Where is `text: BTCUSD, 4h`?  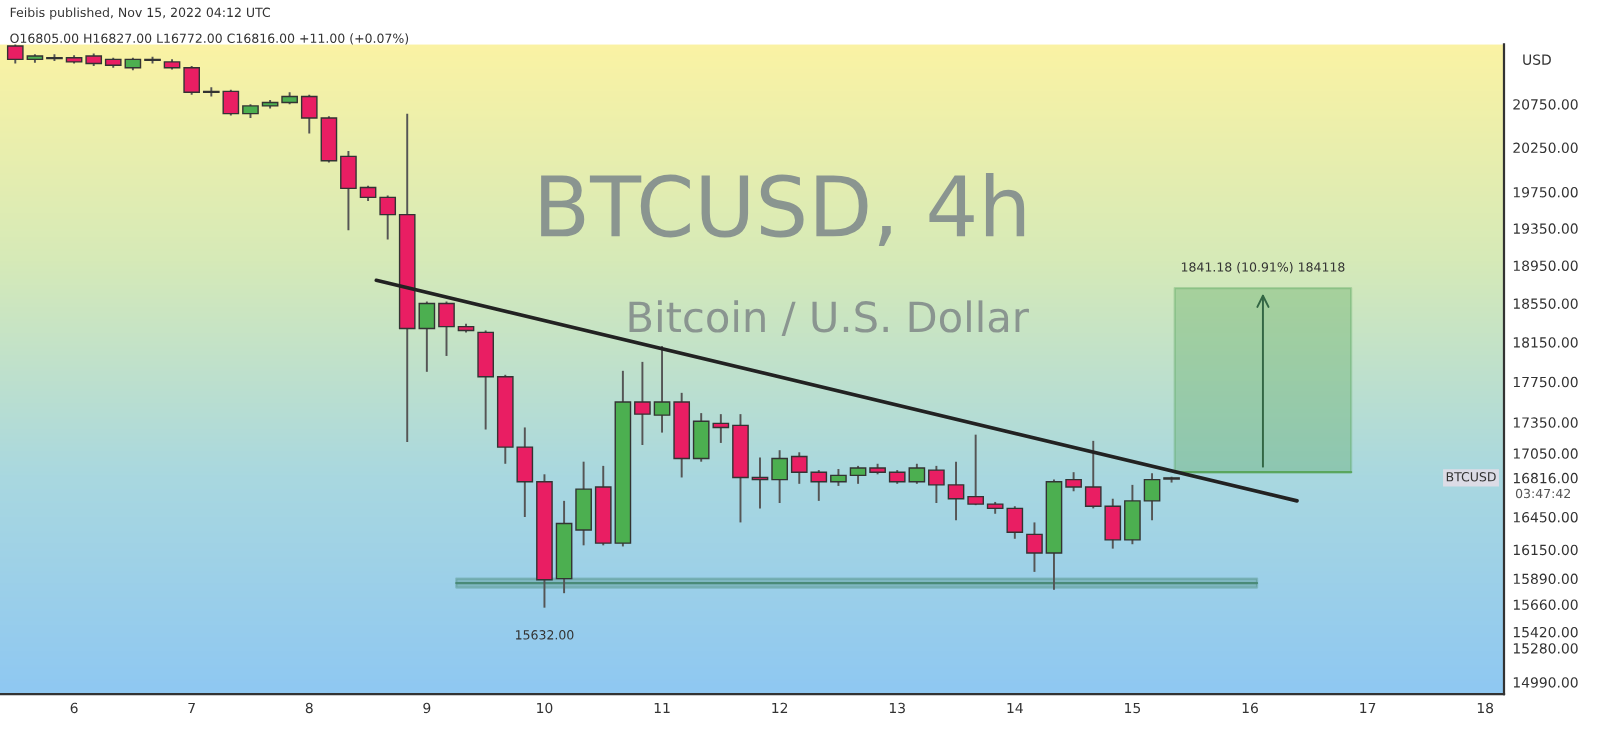 text: BTCUSD, 4h is located at coordinates (783, 210).